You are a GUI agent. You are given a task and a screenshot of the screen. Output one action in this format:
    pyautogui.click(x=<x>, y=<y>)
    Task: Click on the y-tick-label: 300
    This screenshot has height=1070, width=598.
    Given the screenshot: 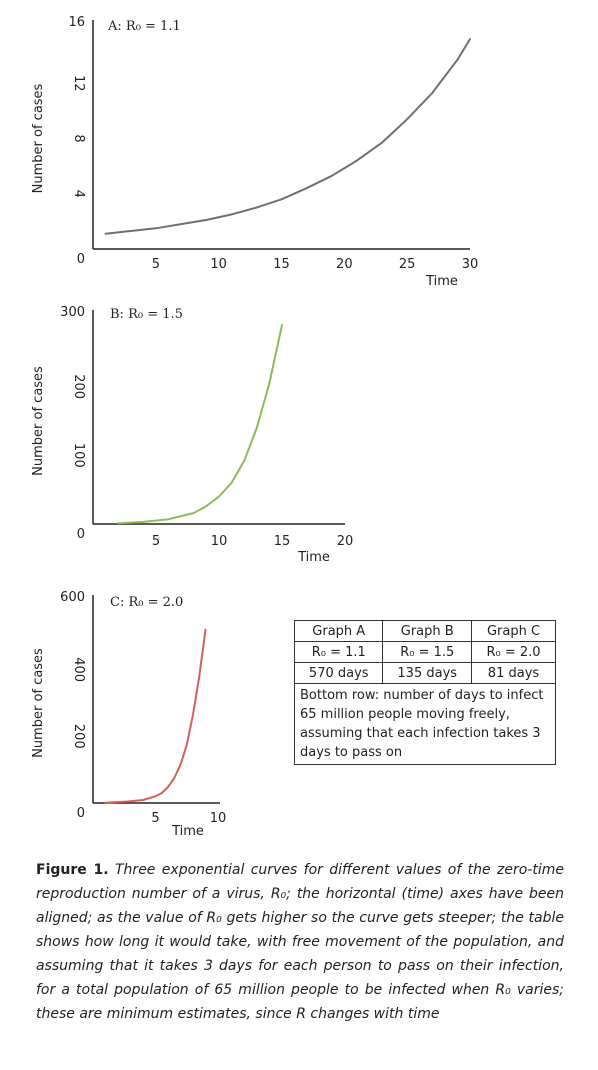 What is the action you would take?
    pyautogui.click(x=72, y=312)
    